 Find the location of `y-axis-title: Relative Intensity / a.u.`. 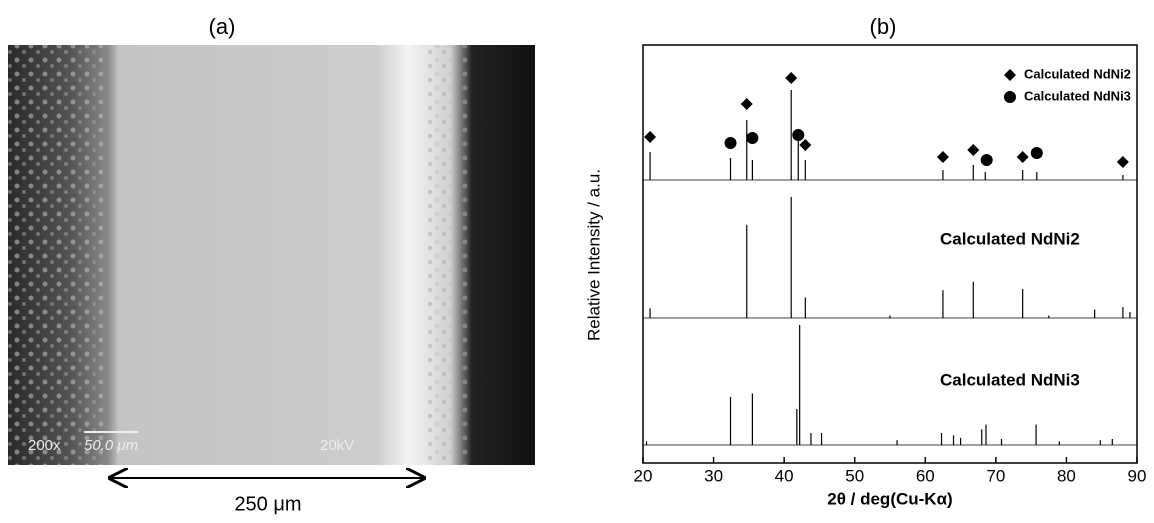

y-axis-title: Relative Intensity / a.u. is located at coordinates (593, 255).